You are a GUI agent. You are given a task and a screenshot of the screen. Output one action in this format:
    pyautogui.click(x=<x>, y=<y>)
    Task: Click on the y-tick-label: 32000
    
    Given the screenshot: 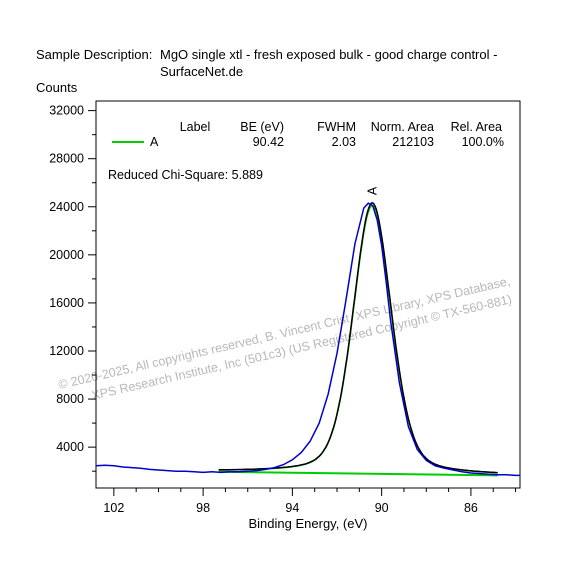 What is the action you would take?
    pyautogui.click(x=66, y=111)
    